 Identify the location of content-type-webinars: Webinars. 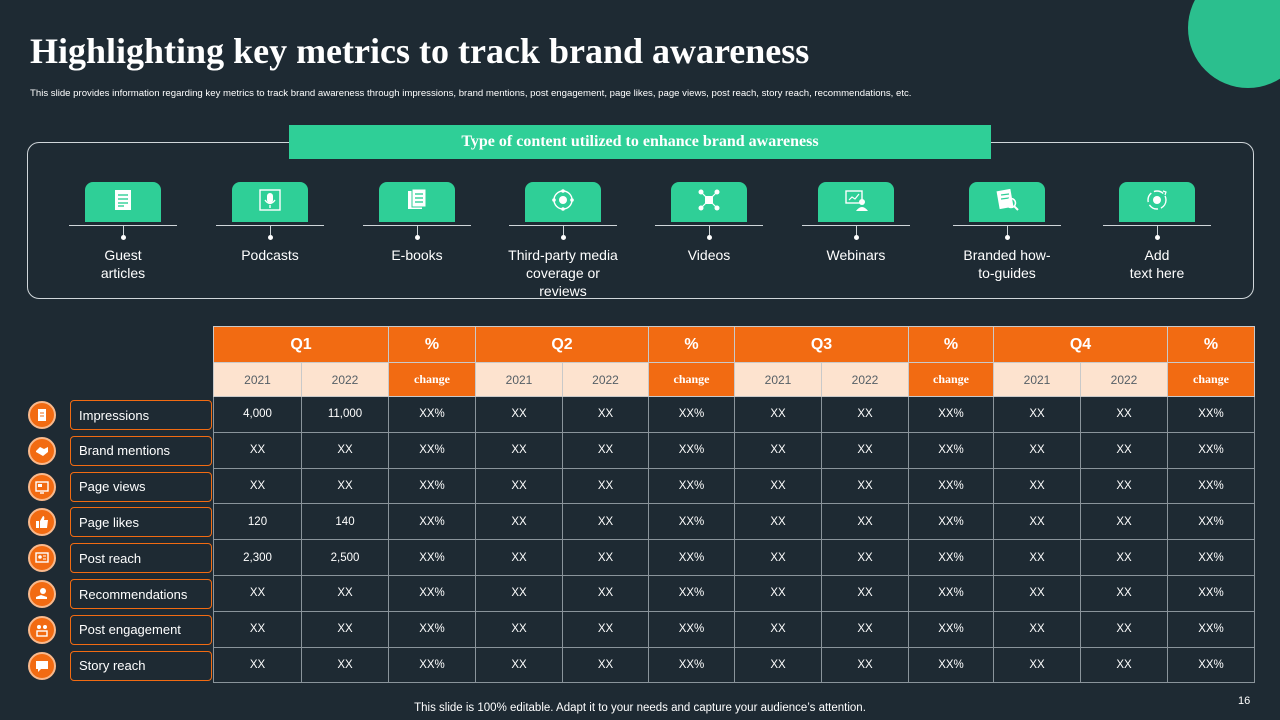
(856, 223).